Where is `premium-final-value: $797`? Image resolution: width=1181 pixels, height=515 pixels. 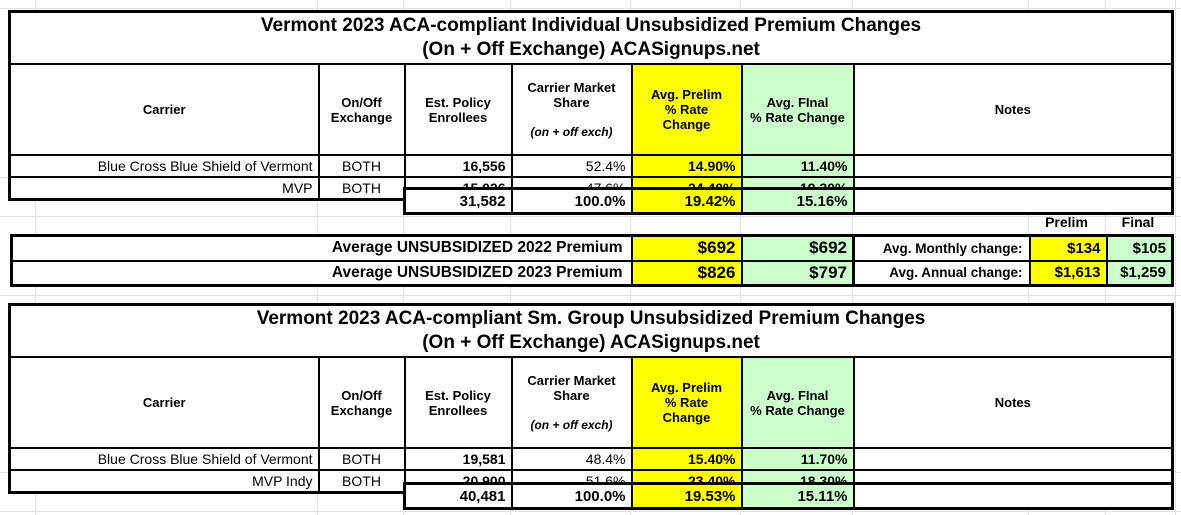 premium-final-value: $797 is located at coordinates (797, 273).